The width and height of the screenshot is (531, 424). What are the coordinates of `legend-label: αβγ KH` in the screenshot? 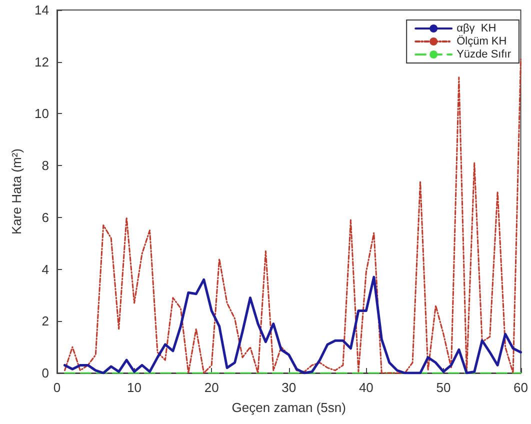 It's located at (476, 28).